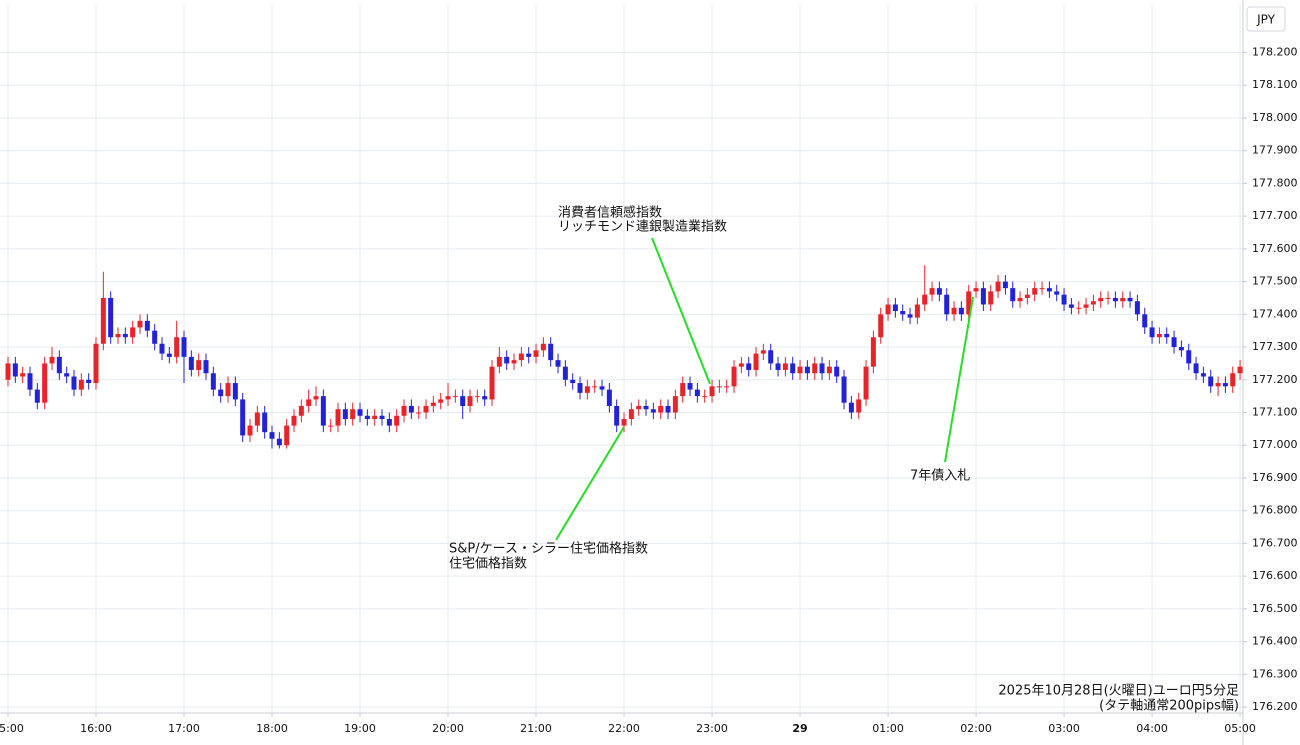 The height and width of the screenshot is (745, 1300). Describe the element at coordinates (799, 728) in the screenshot. I see `x-tick-label: 29` at that location.